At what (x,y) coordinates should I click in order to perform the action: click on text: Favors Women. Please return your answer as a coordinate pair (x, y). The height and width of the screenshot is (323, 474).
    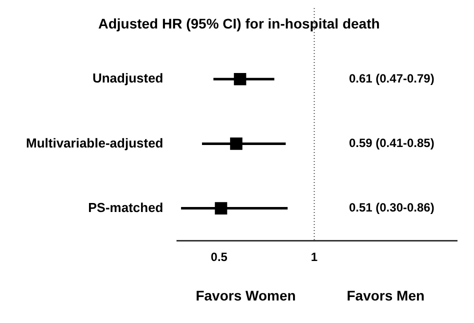
    Looking at the image, I should click on (246, 295).